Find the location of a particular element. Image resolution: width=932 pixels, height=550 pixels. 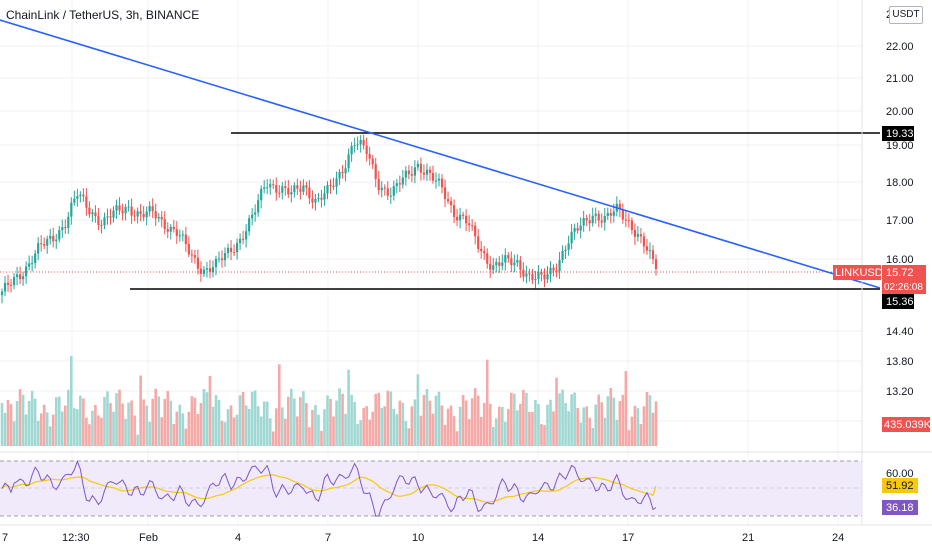

currency-button: USDT is located at coordinates (906, 15).